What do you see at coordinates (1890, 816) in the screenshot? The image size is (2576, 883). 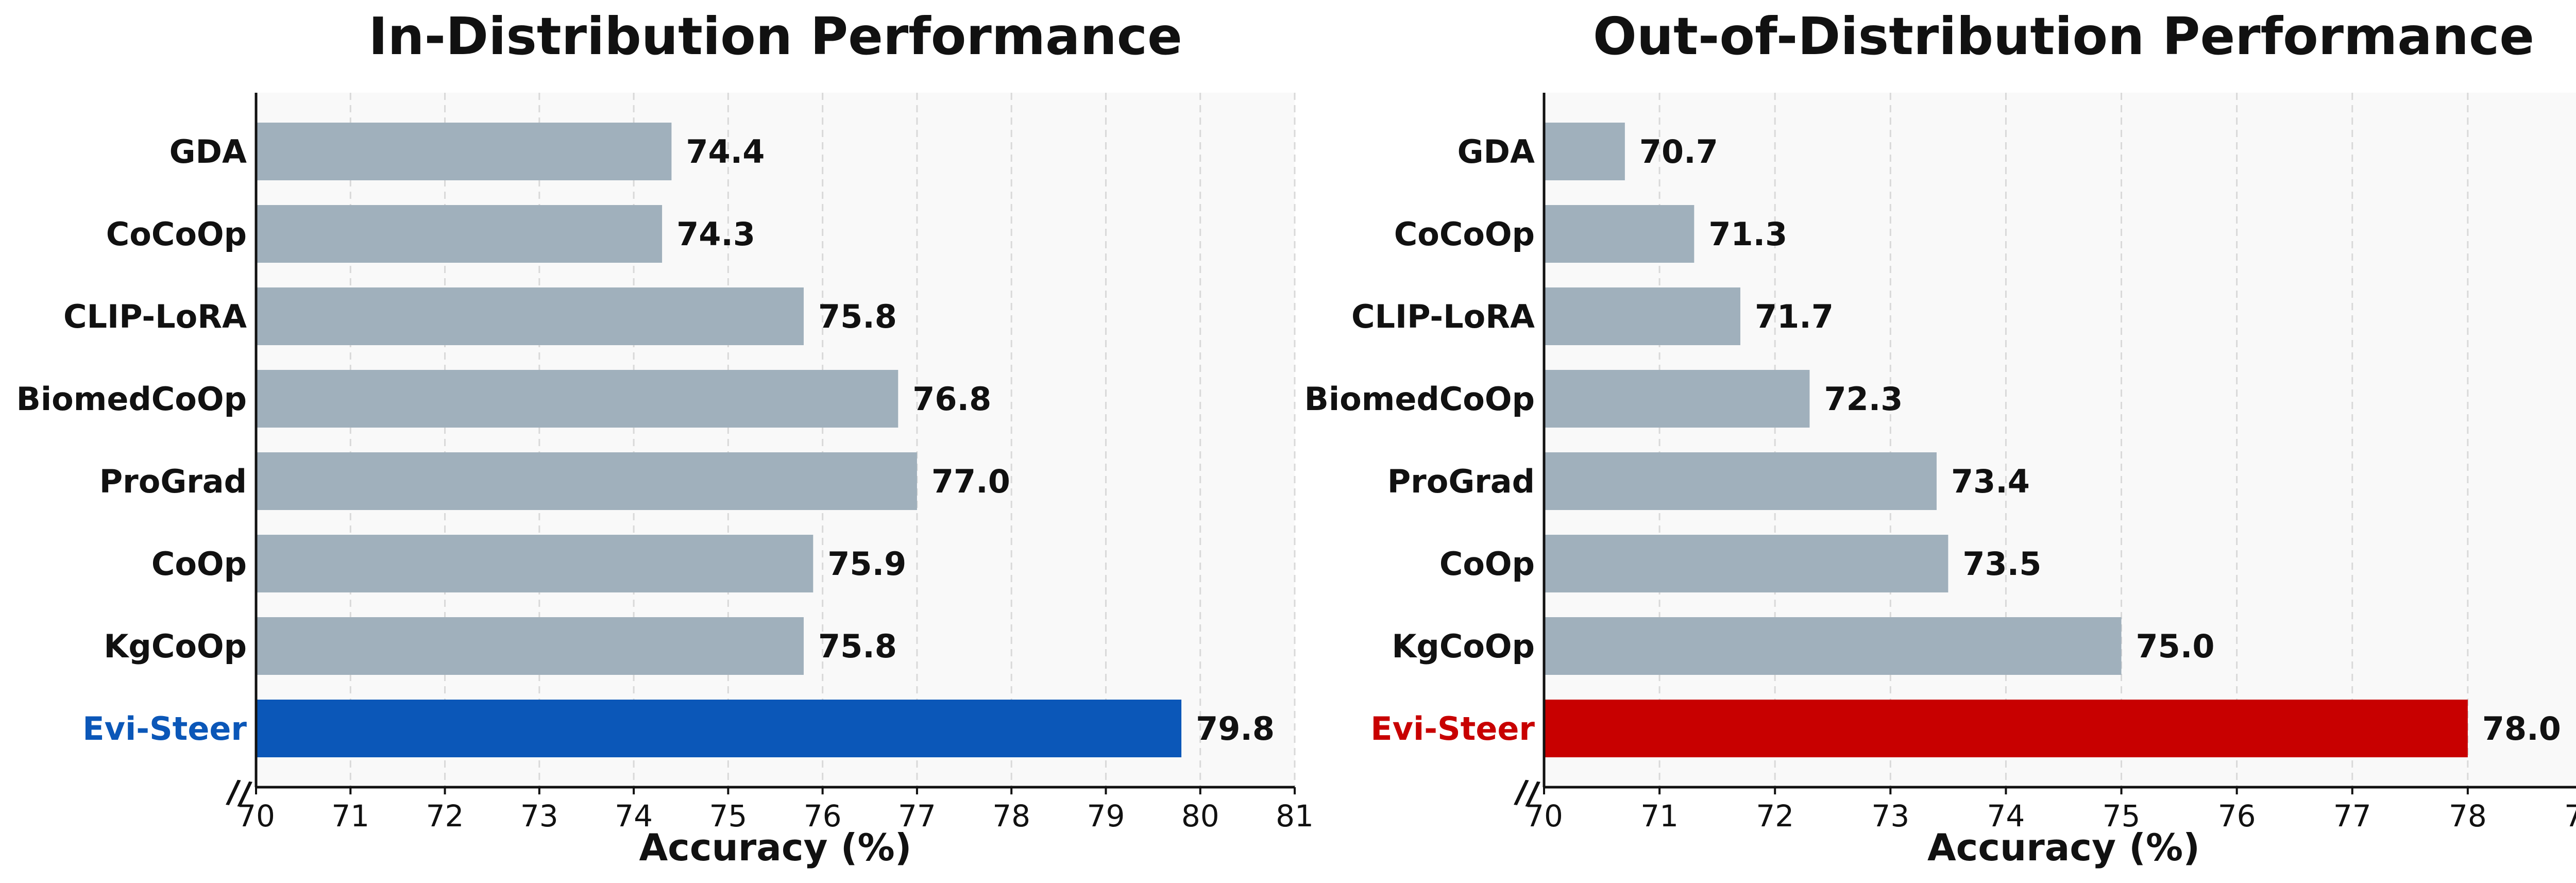 I see `ood-x-tick-label: 73` at bounding box center [1890, 816].